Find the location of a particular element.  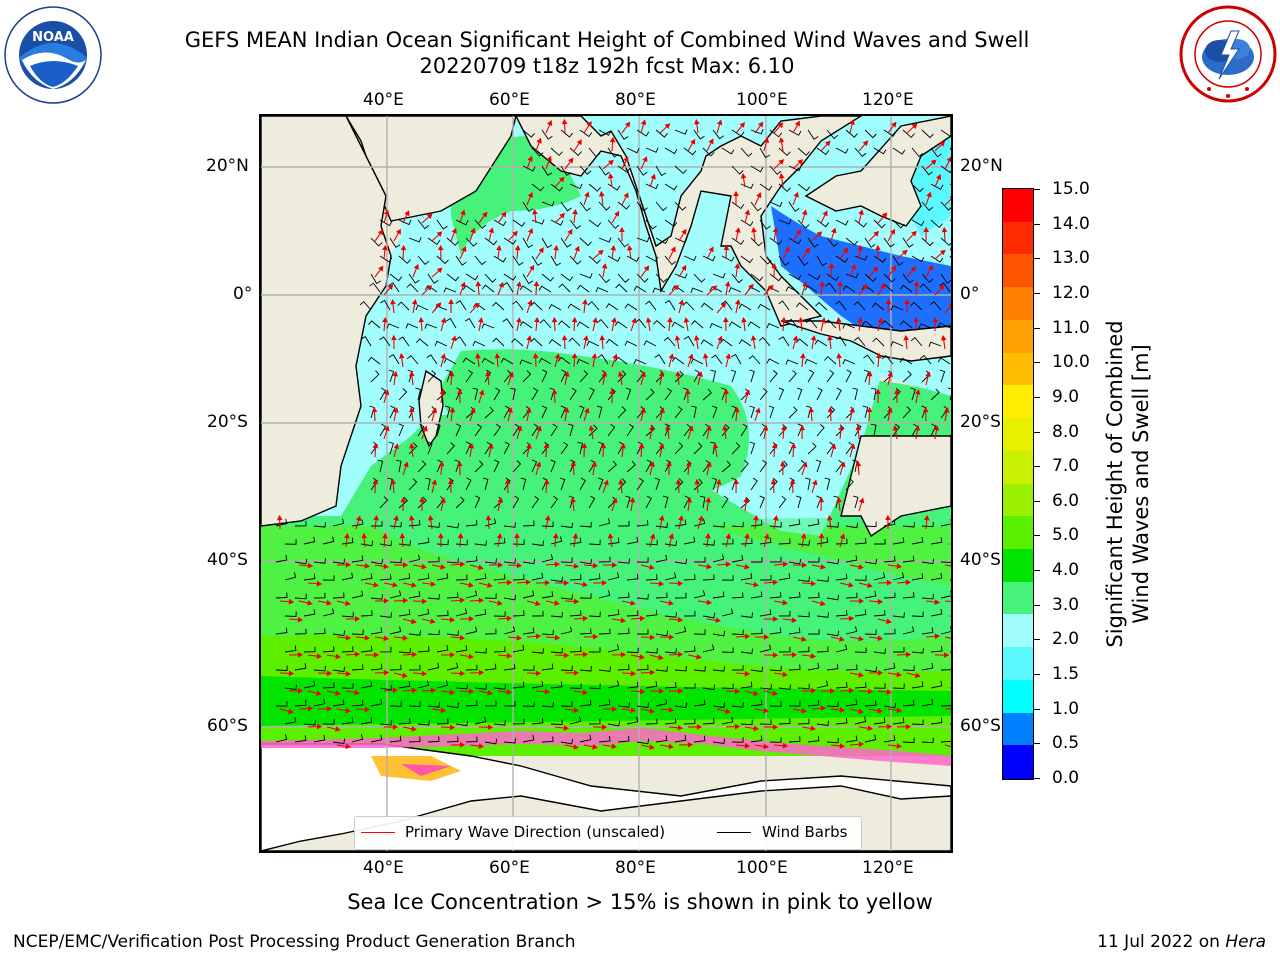

lon-tick-top: 80°E is located at coordinates (635, 100).